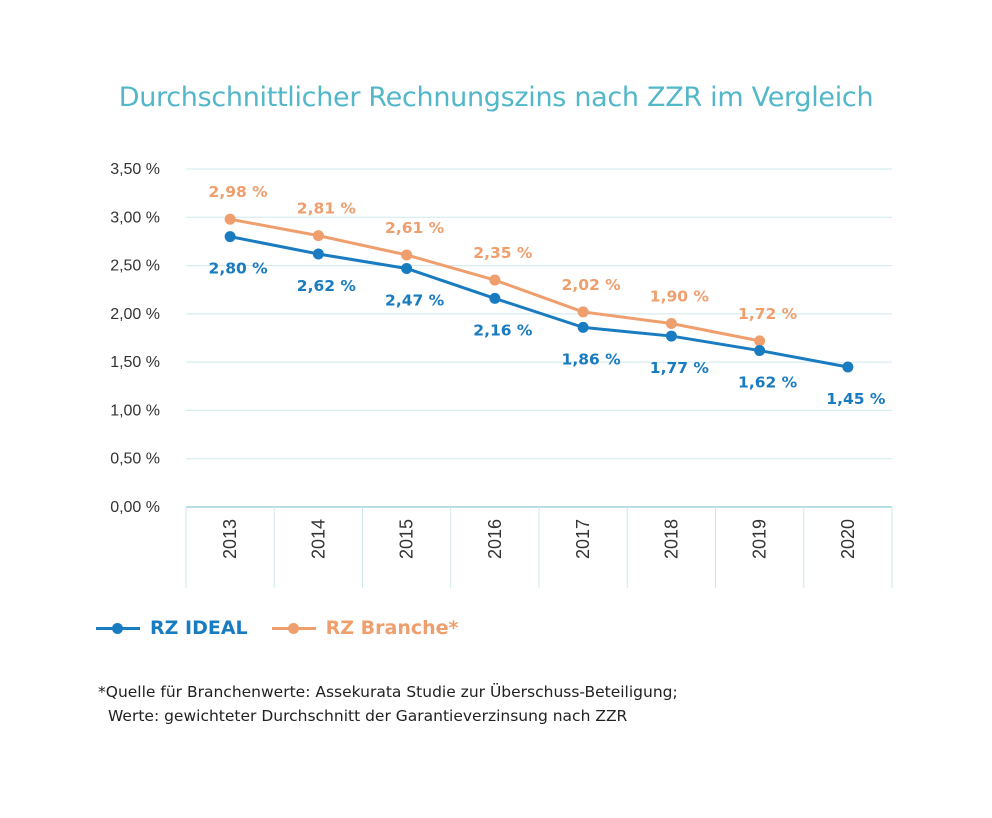 Image resolution: width=992 pixels, height=818 pixels. Describe the element at coordinates (239, 192) in the screenshot. I see `data-label-branche: 2,98 %` at that location.